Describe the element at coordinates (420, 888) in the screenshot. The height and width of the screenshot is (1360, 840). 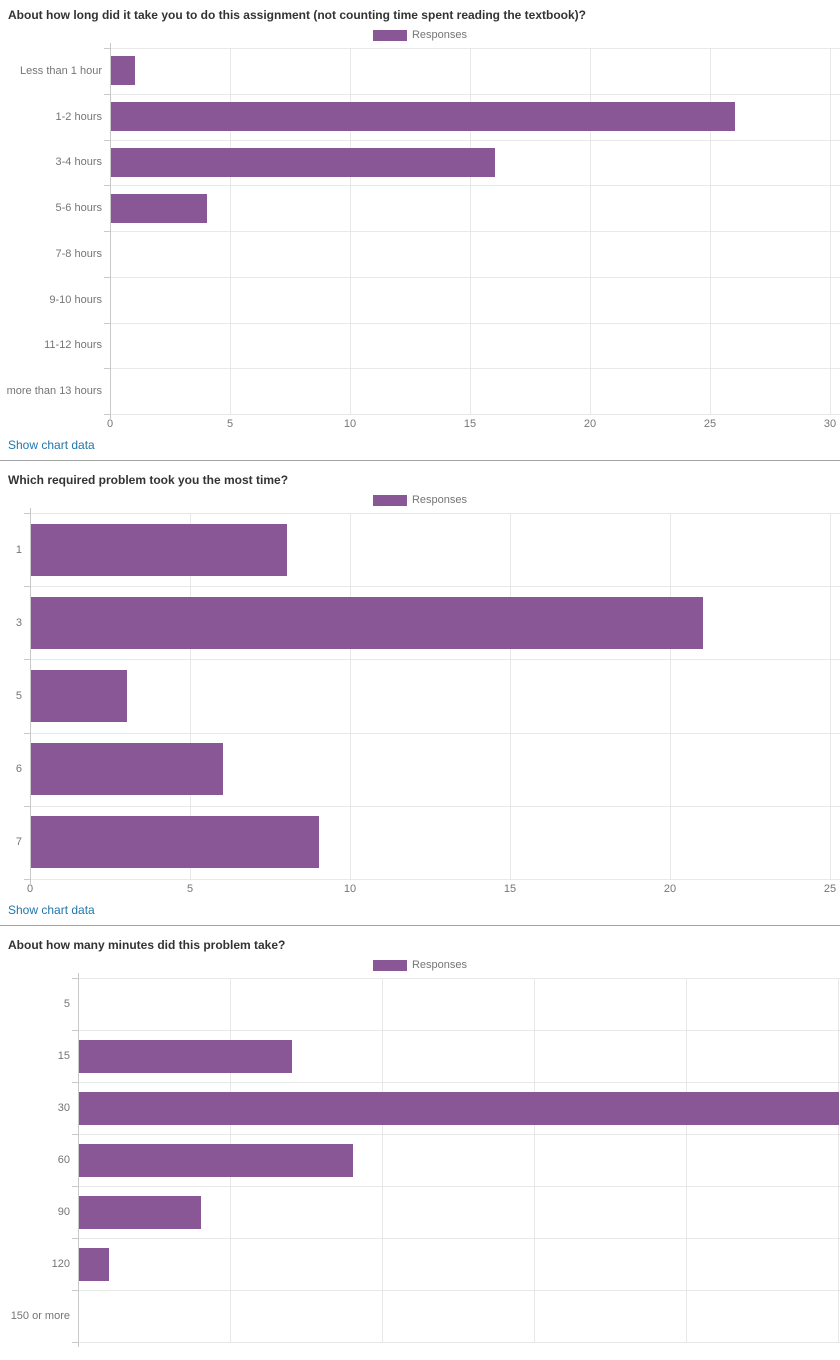
I see `x-axis-labels: 0 5 10 15 20 25` at that location.